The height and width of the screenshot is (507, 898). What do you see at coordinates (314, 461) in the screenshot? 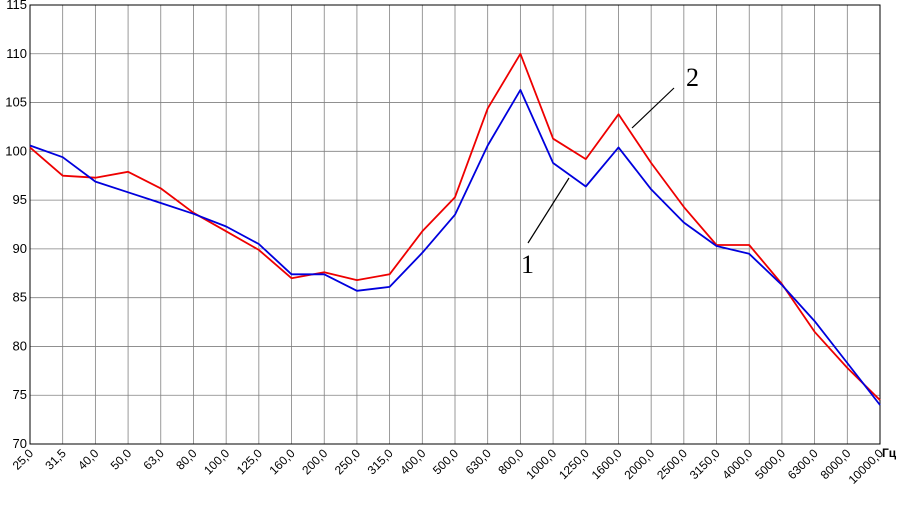
I see `x-tick-label: 200,0` at bounding box center [314, 461].